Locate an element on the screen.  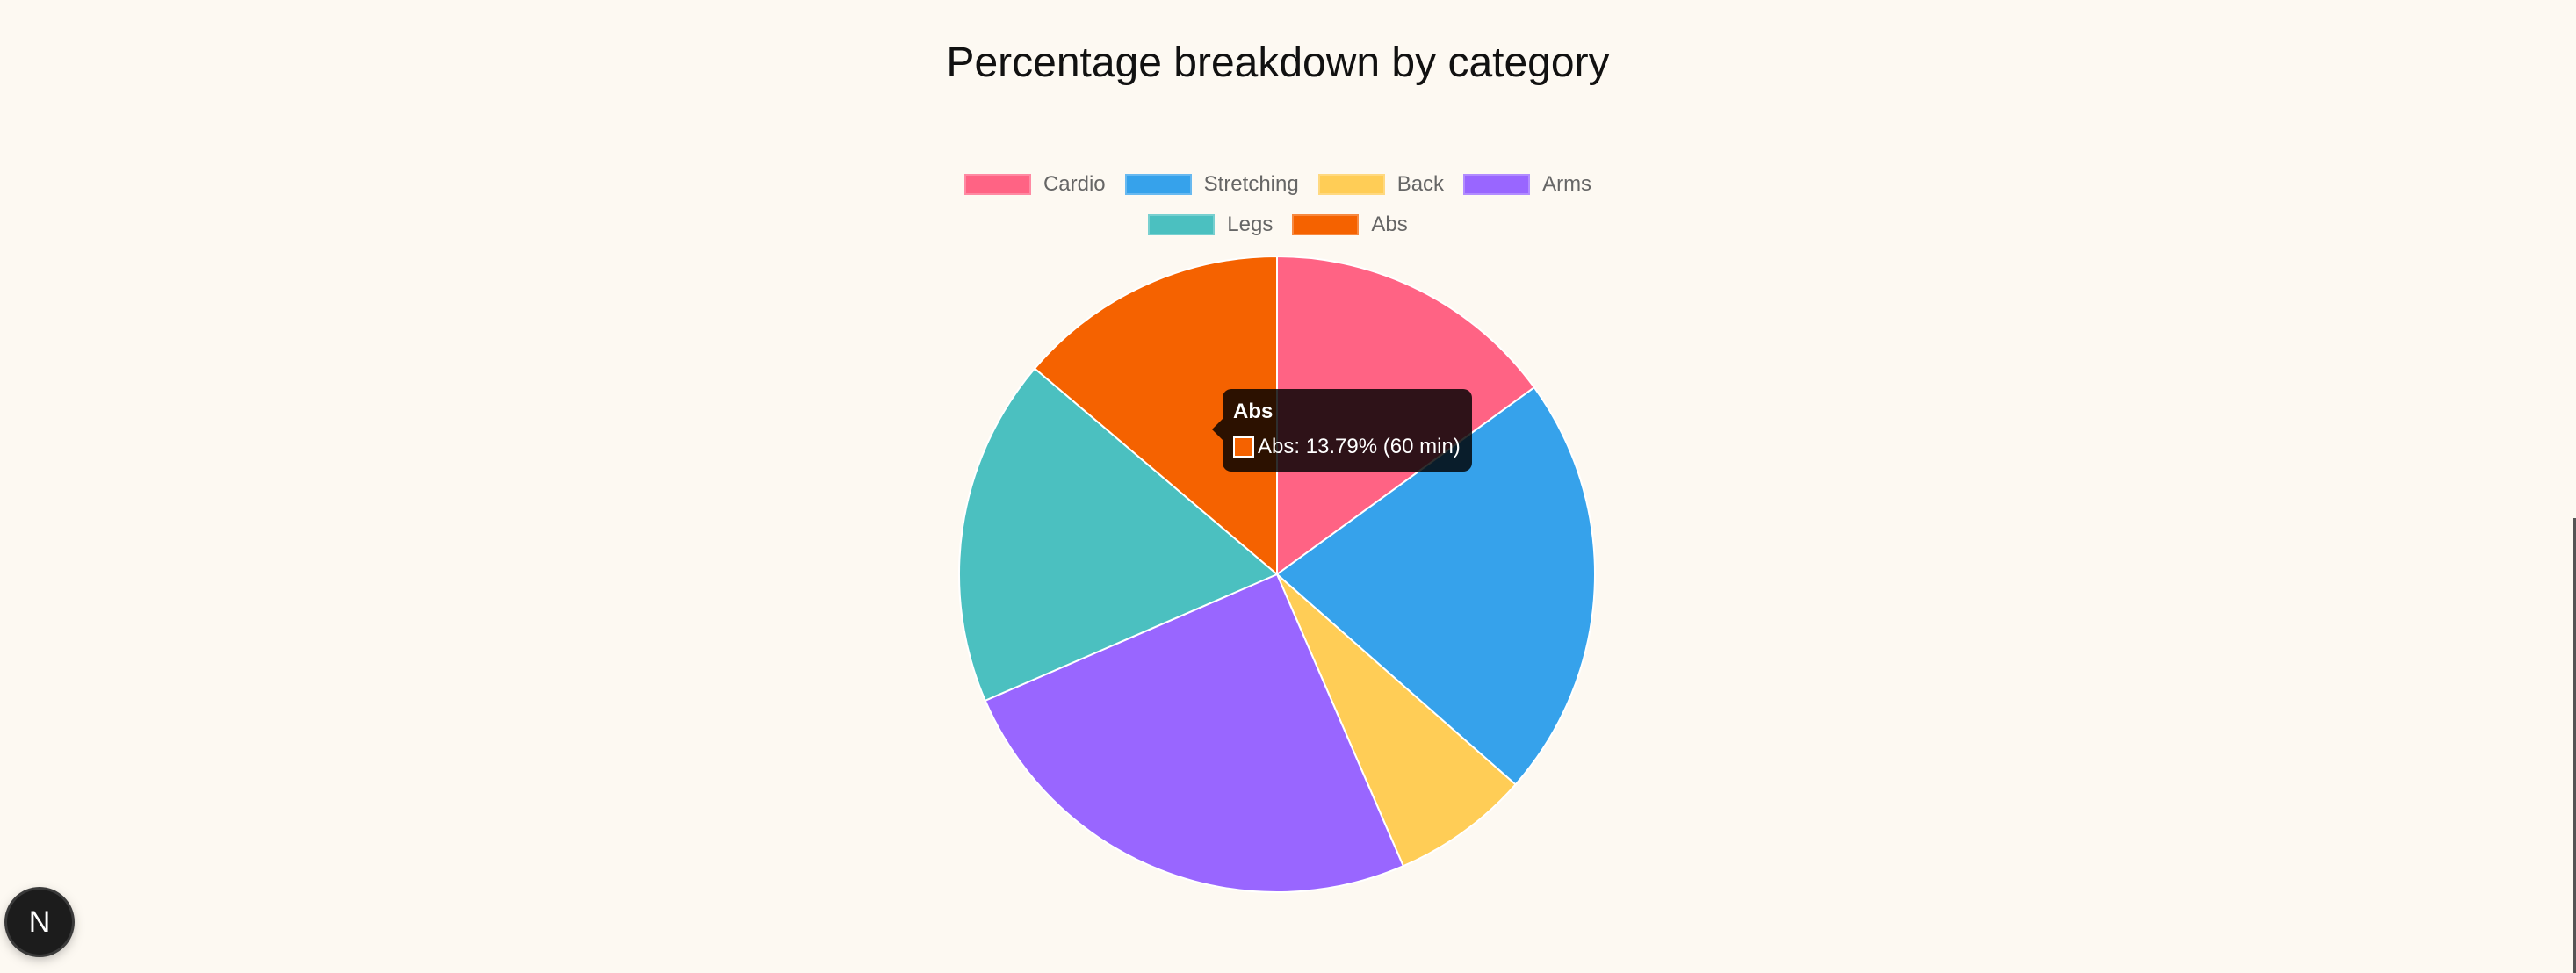
legend-label-arms: Arms is located at coordinates (1567, 184).